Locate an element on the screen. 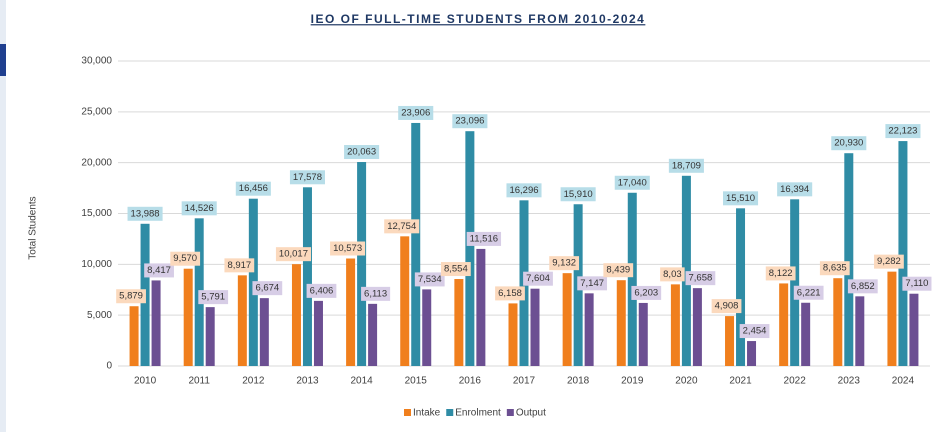 The height and width of the screenshot is (432, 951). value-label-text: 18,709 is located at coordinates (686, 165).